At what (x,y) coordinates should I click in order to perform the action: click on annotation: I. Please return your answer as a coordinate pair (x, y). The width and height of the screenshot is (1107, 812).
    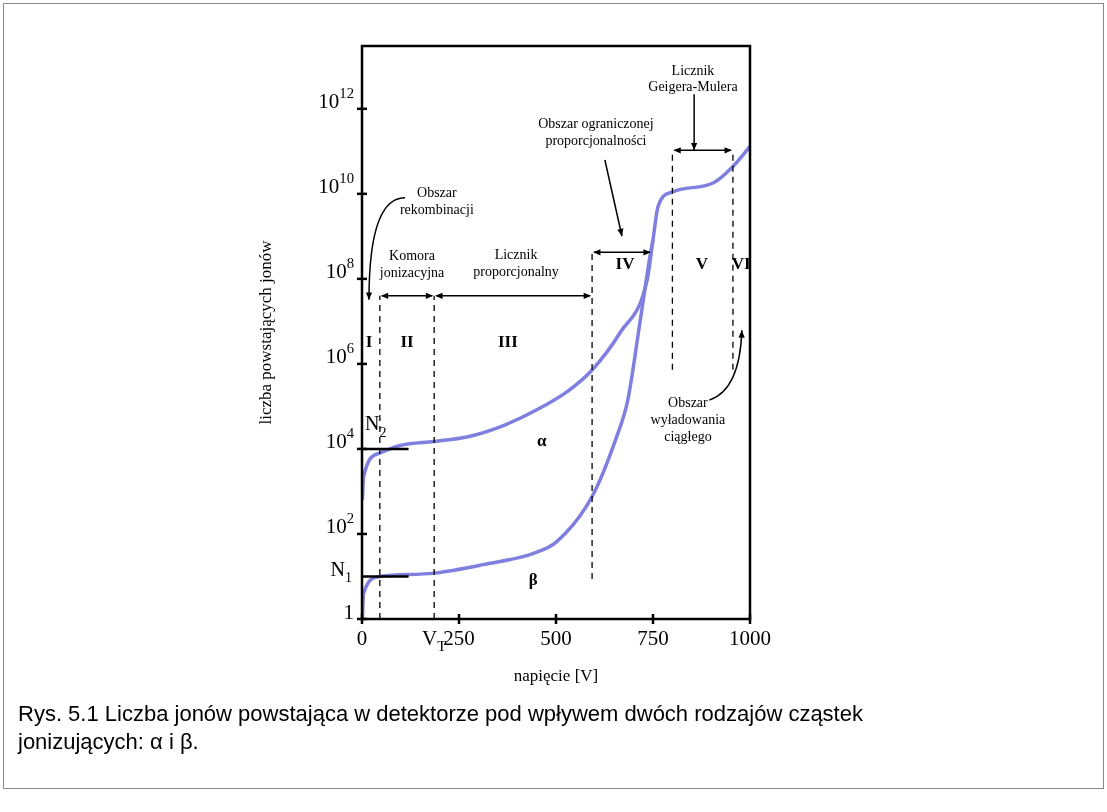
    Looking at the image, I should click on (369, 342).